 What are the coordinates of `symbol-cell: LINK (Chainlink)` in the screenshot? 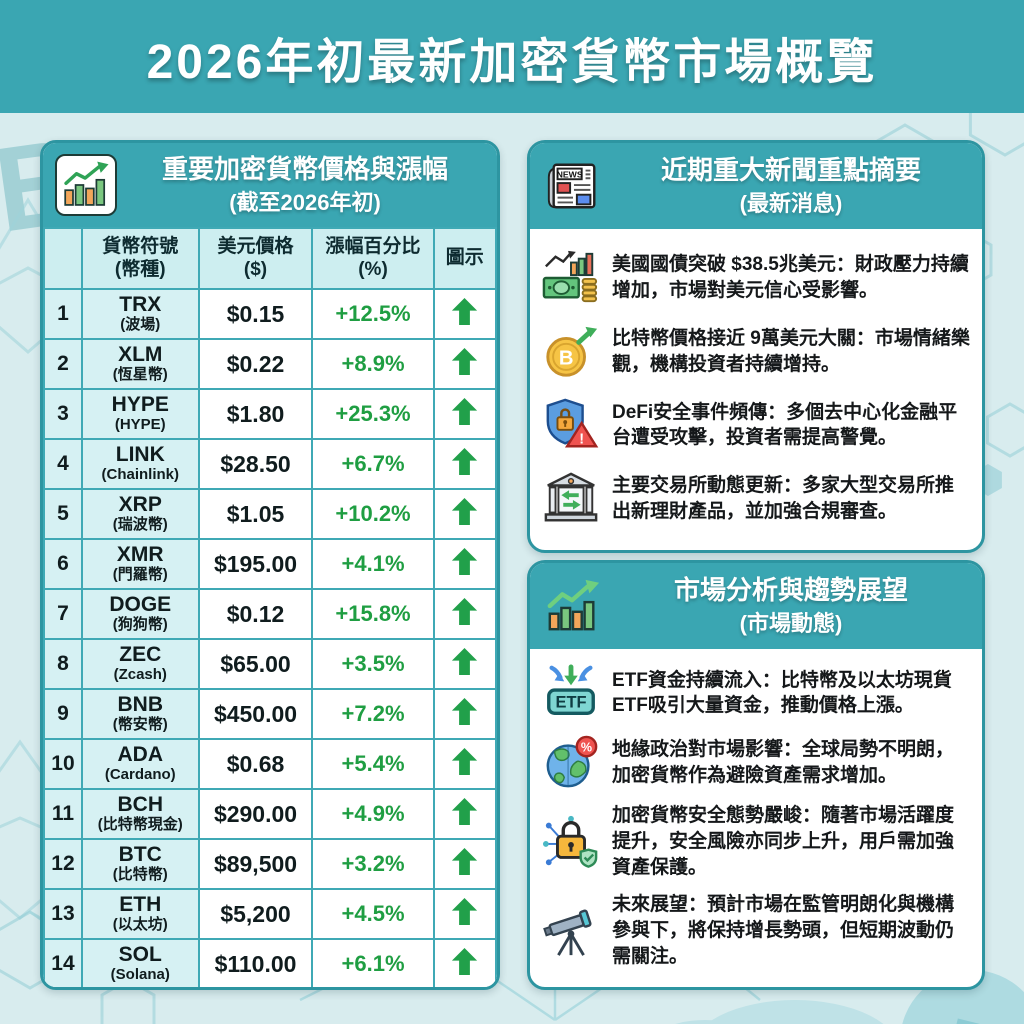 It's located at (140, 464).